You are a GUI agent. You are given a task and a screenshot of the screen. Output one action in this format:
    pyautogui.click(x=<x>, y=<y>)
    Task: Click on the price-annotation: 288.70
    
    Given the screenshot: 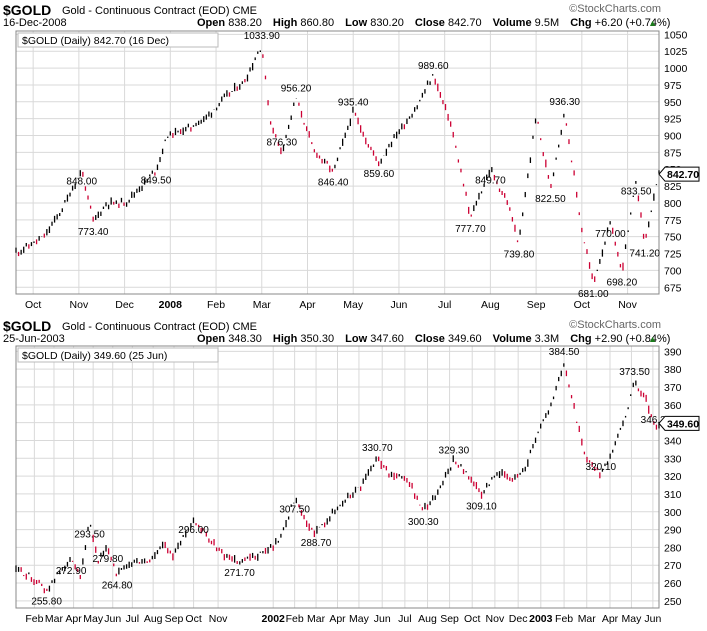 What is the action you would take?
    pyautogui.click(x=316, y=543)
    